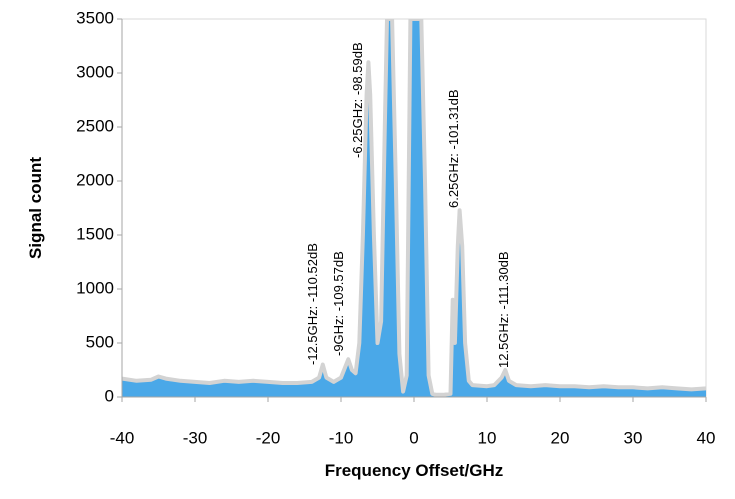  Describe the element at coordinates (95, 71) in the screenshot. I see `y-tick-label: 3000` at that location.